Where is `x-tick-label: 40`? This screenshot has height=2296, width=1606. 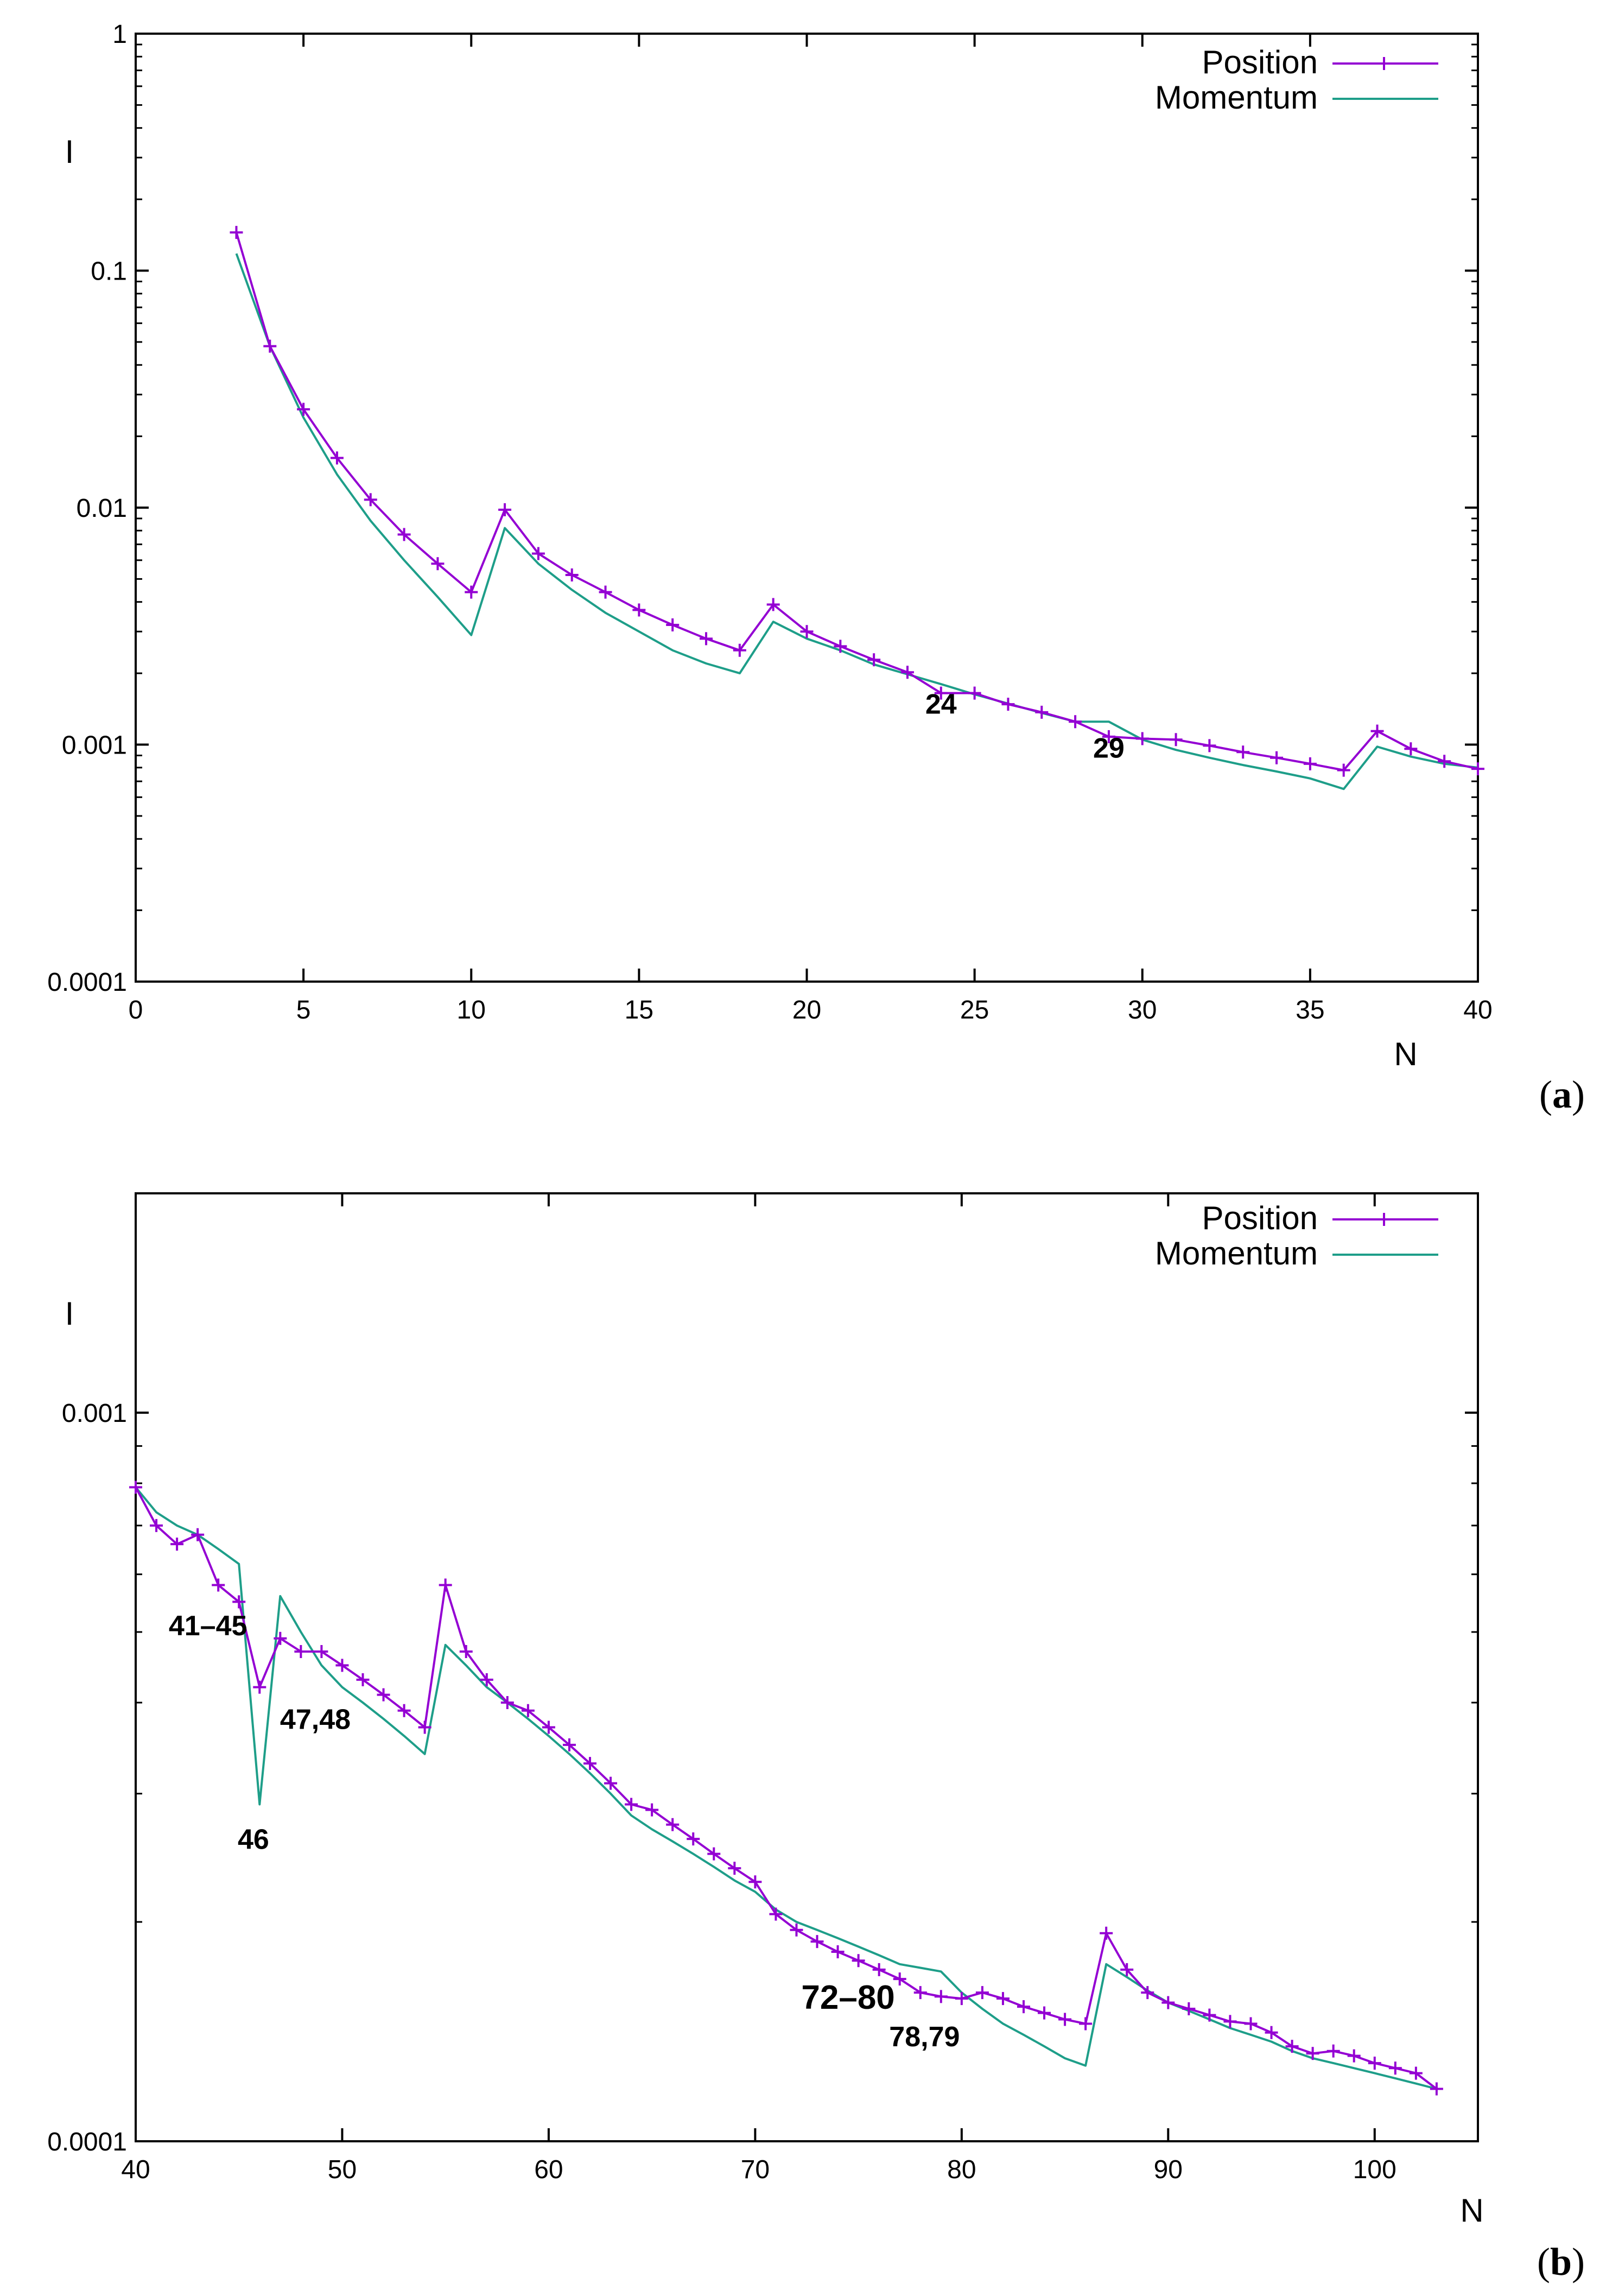
x-tick-label: 40 is located at coordinates (135, 2169).